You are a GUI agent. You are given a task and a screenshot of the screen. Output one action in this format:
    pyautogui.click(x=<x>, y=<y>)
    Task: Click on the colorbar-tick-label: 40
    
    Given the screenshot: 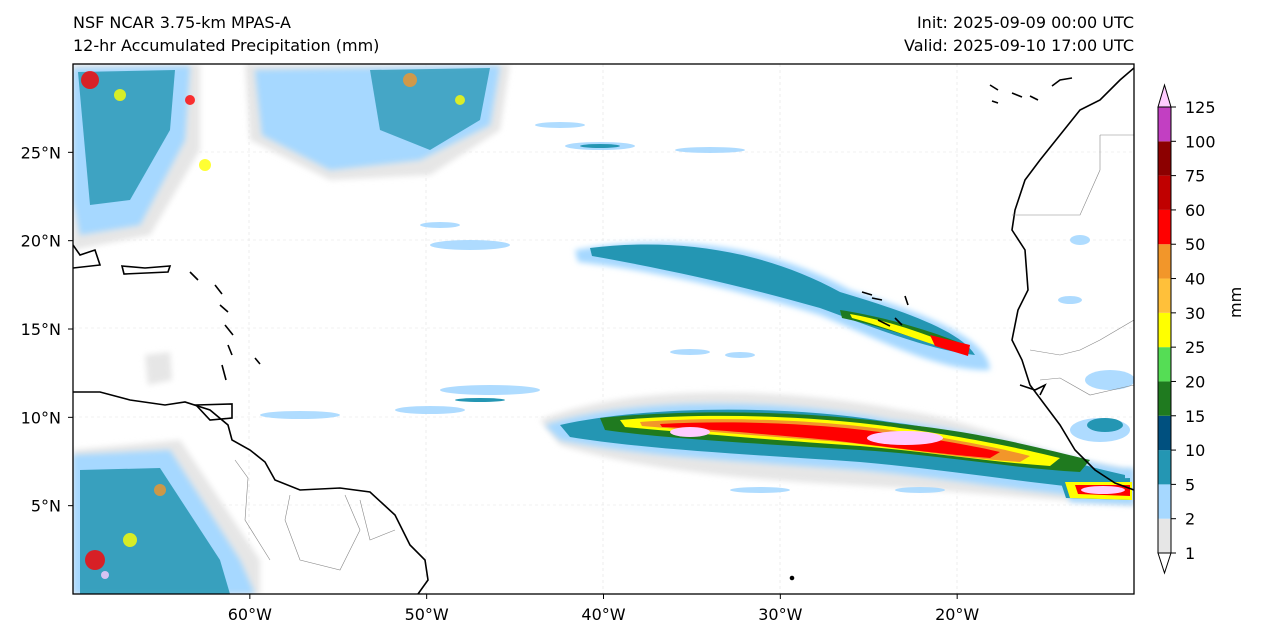 What is the action you would take?
    pyautogui.click(x=1195, y=279)
    